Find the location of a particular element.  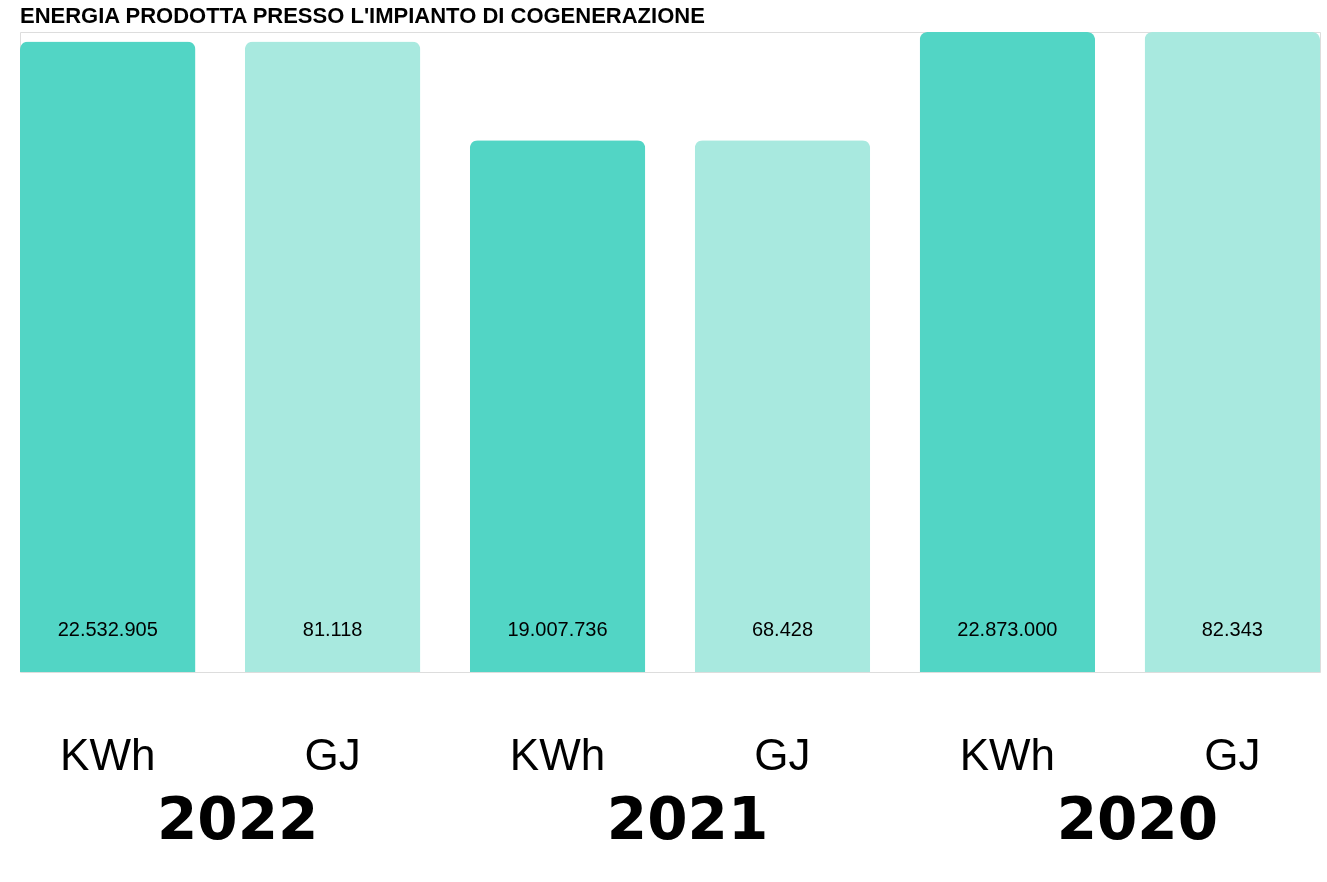

series-label: KWh is located at coordinates (108, 754).